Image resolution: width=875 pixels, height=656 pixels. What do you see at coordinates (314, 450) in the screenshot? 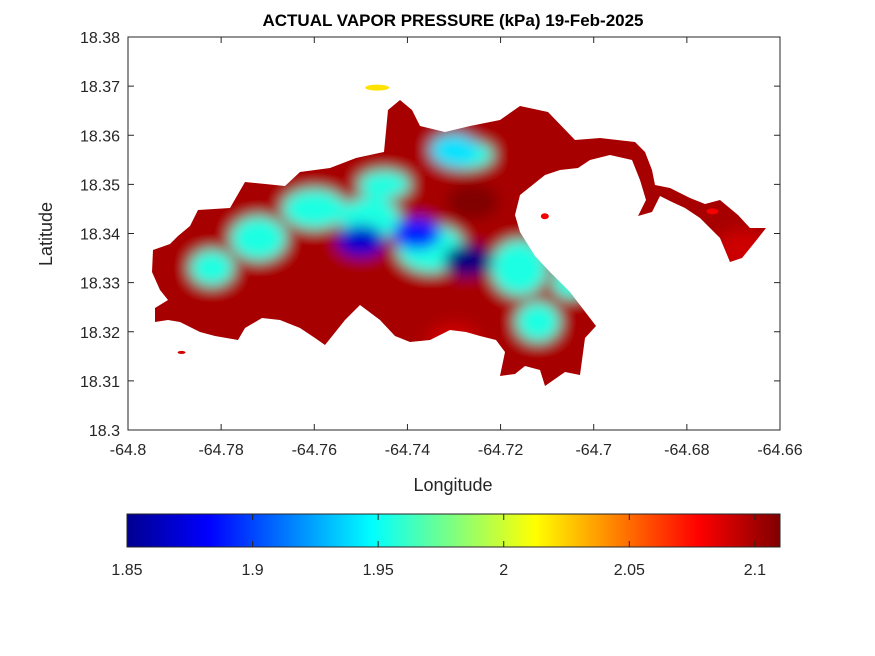
I see `x-tick-label: -64.76` at bounding box center [314, 450].